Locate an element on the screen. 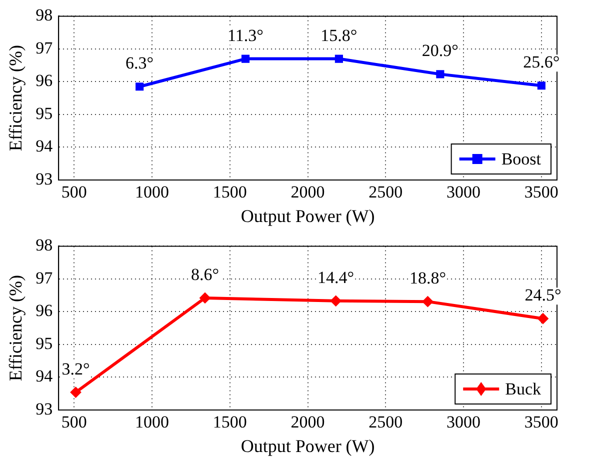 The height and width of the screenshot is (461, 597). annotation: 8.6° is located at coordinates (205, 274).